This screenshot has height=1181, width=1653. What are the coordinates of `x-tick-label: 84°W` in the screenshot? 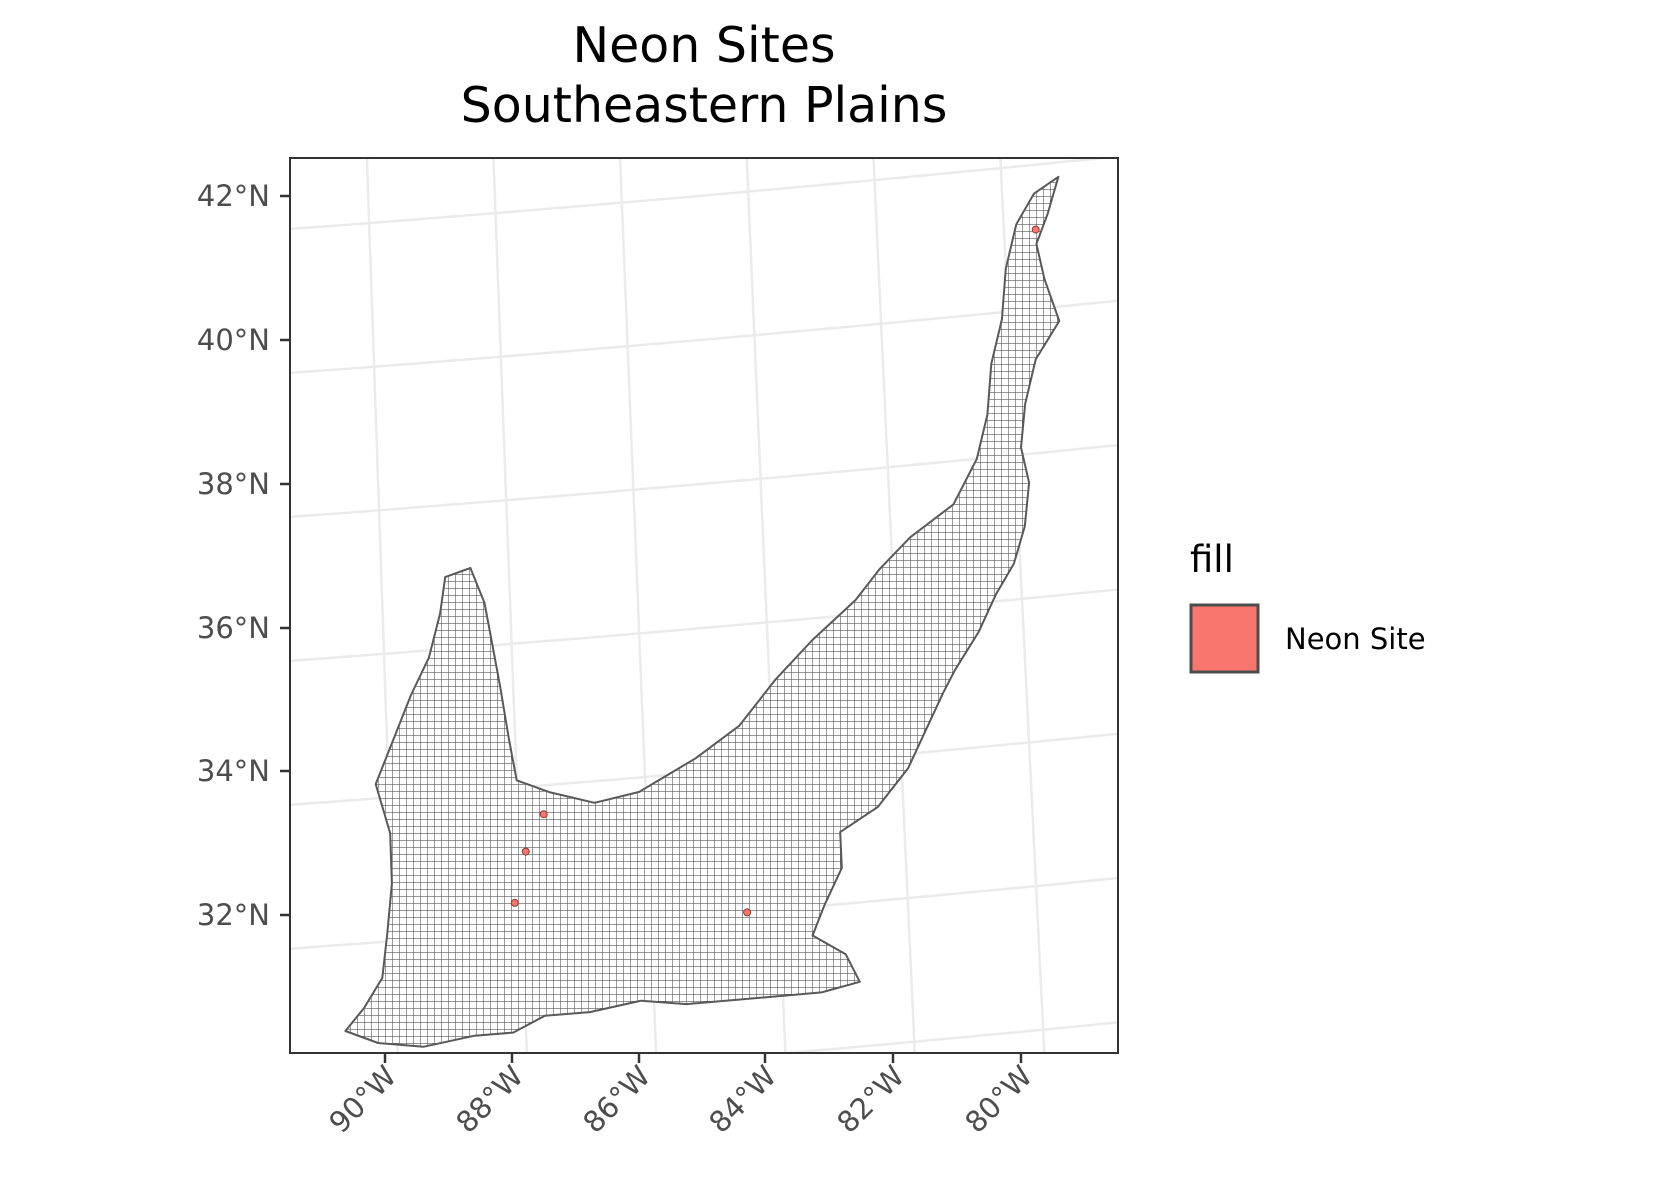 It's located at (742, 1099).